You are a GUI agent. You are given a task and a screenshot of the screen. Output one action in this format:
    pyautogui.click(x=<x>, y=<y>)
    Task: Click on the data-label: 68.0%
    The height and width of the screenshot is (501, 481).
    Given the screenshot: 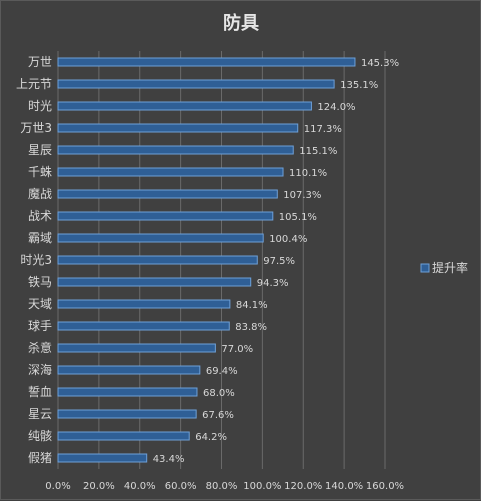 What is the action you would take?
    pyautogui.click(x=219, y=393)
    